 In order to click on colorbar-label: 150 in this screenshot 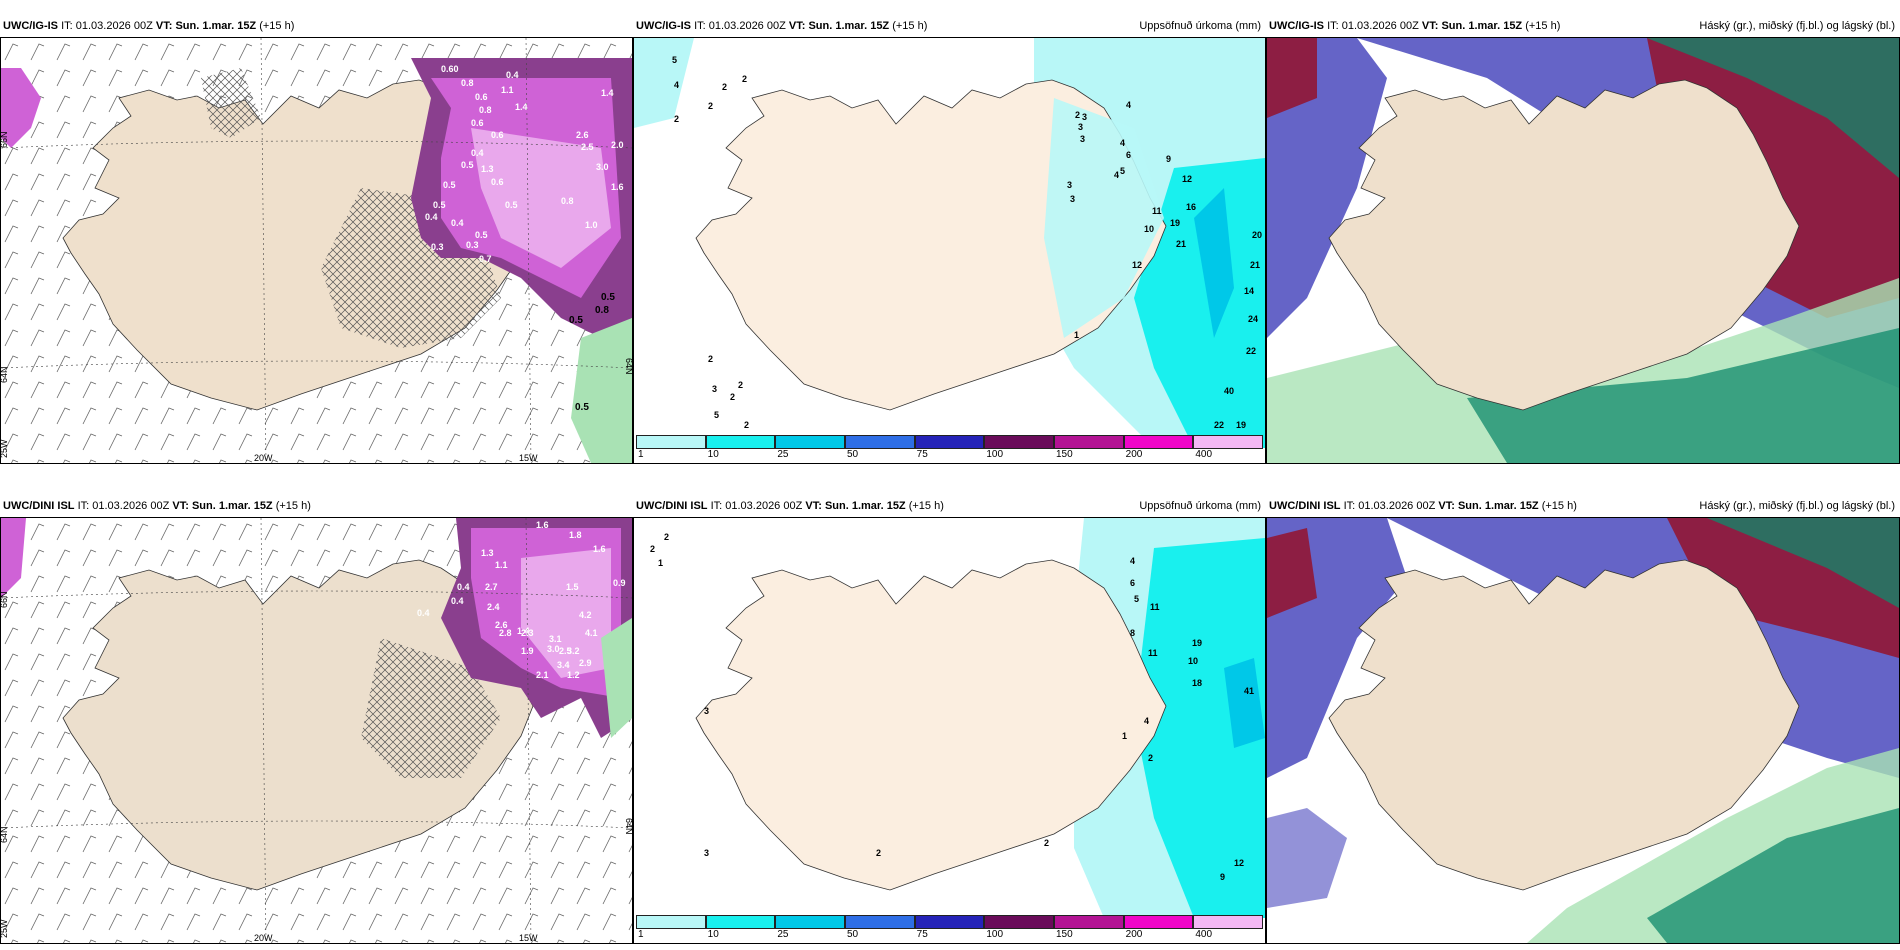, I will do `click(1064, 454)`.